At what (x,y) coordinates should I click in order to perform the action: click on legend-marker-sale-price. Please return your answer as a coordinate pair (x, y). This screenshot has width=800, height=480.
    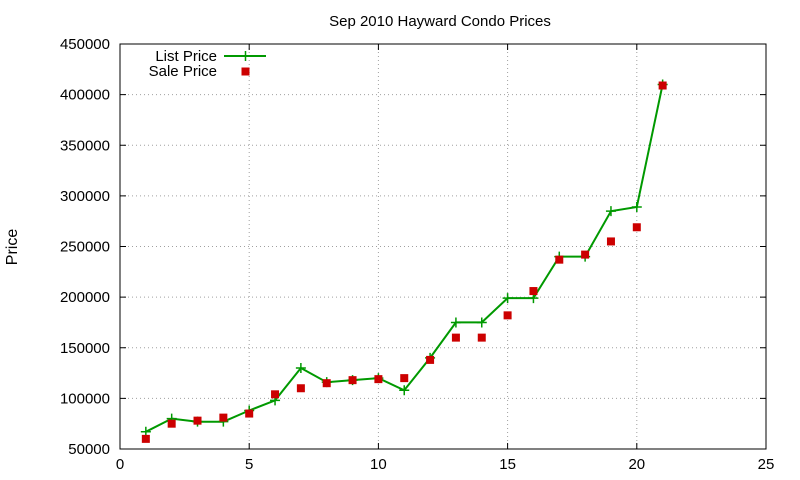
    Looking at the image, I should click on (245, 71).